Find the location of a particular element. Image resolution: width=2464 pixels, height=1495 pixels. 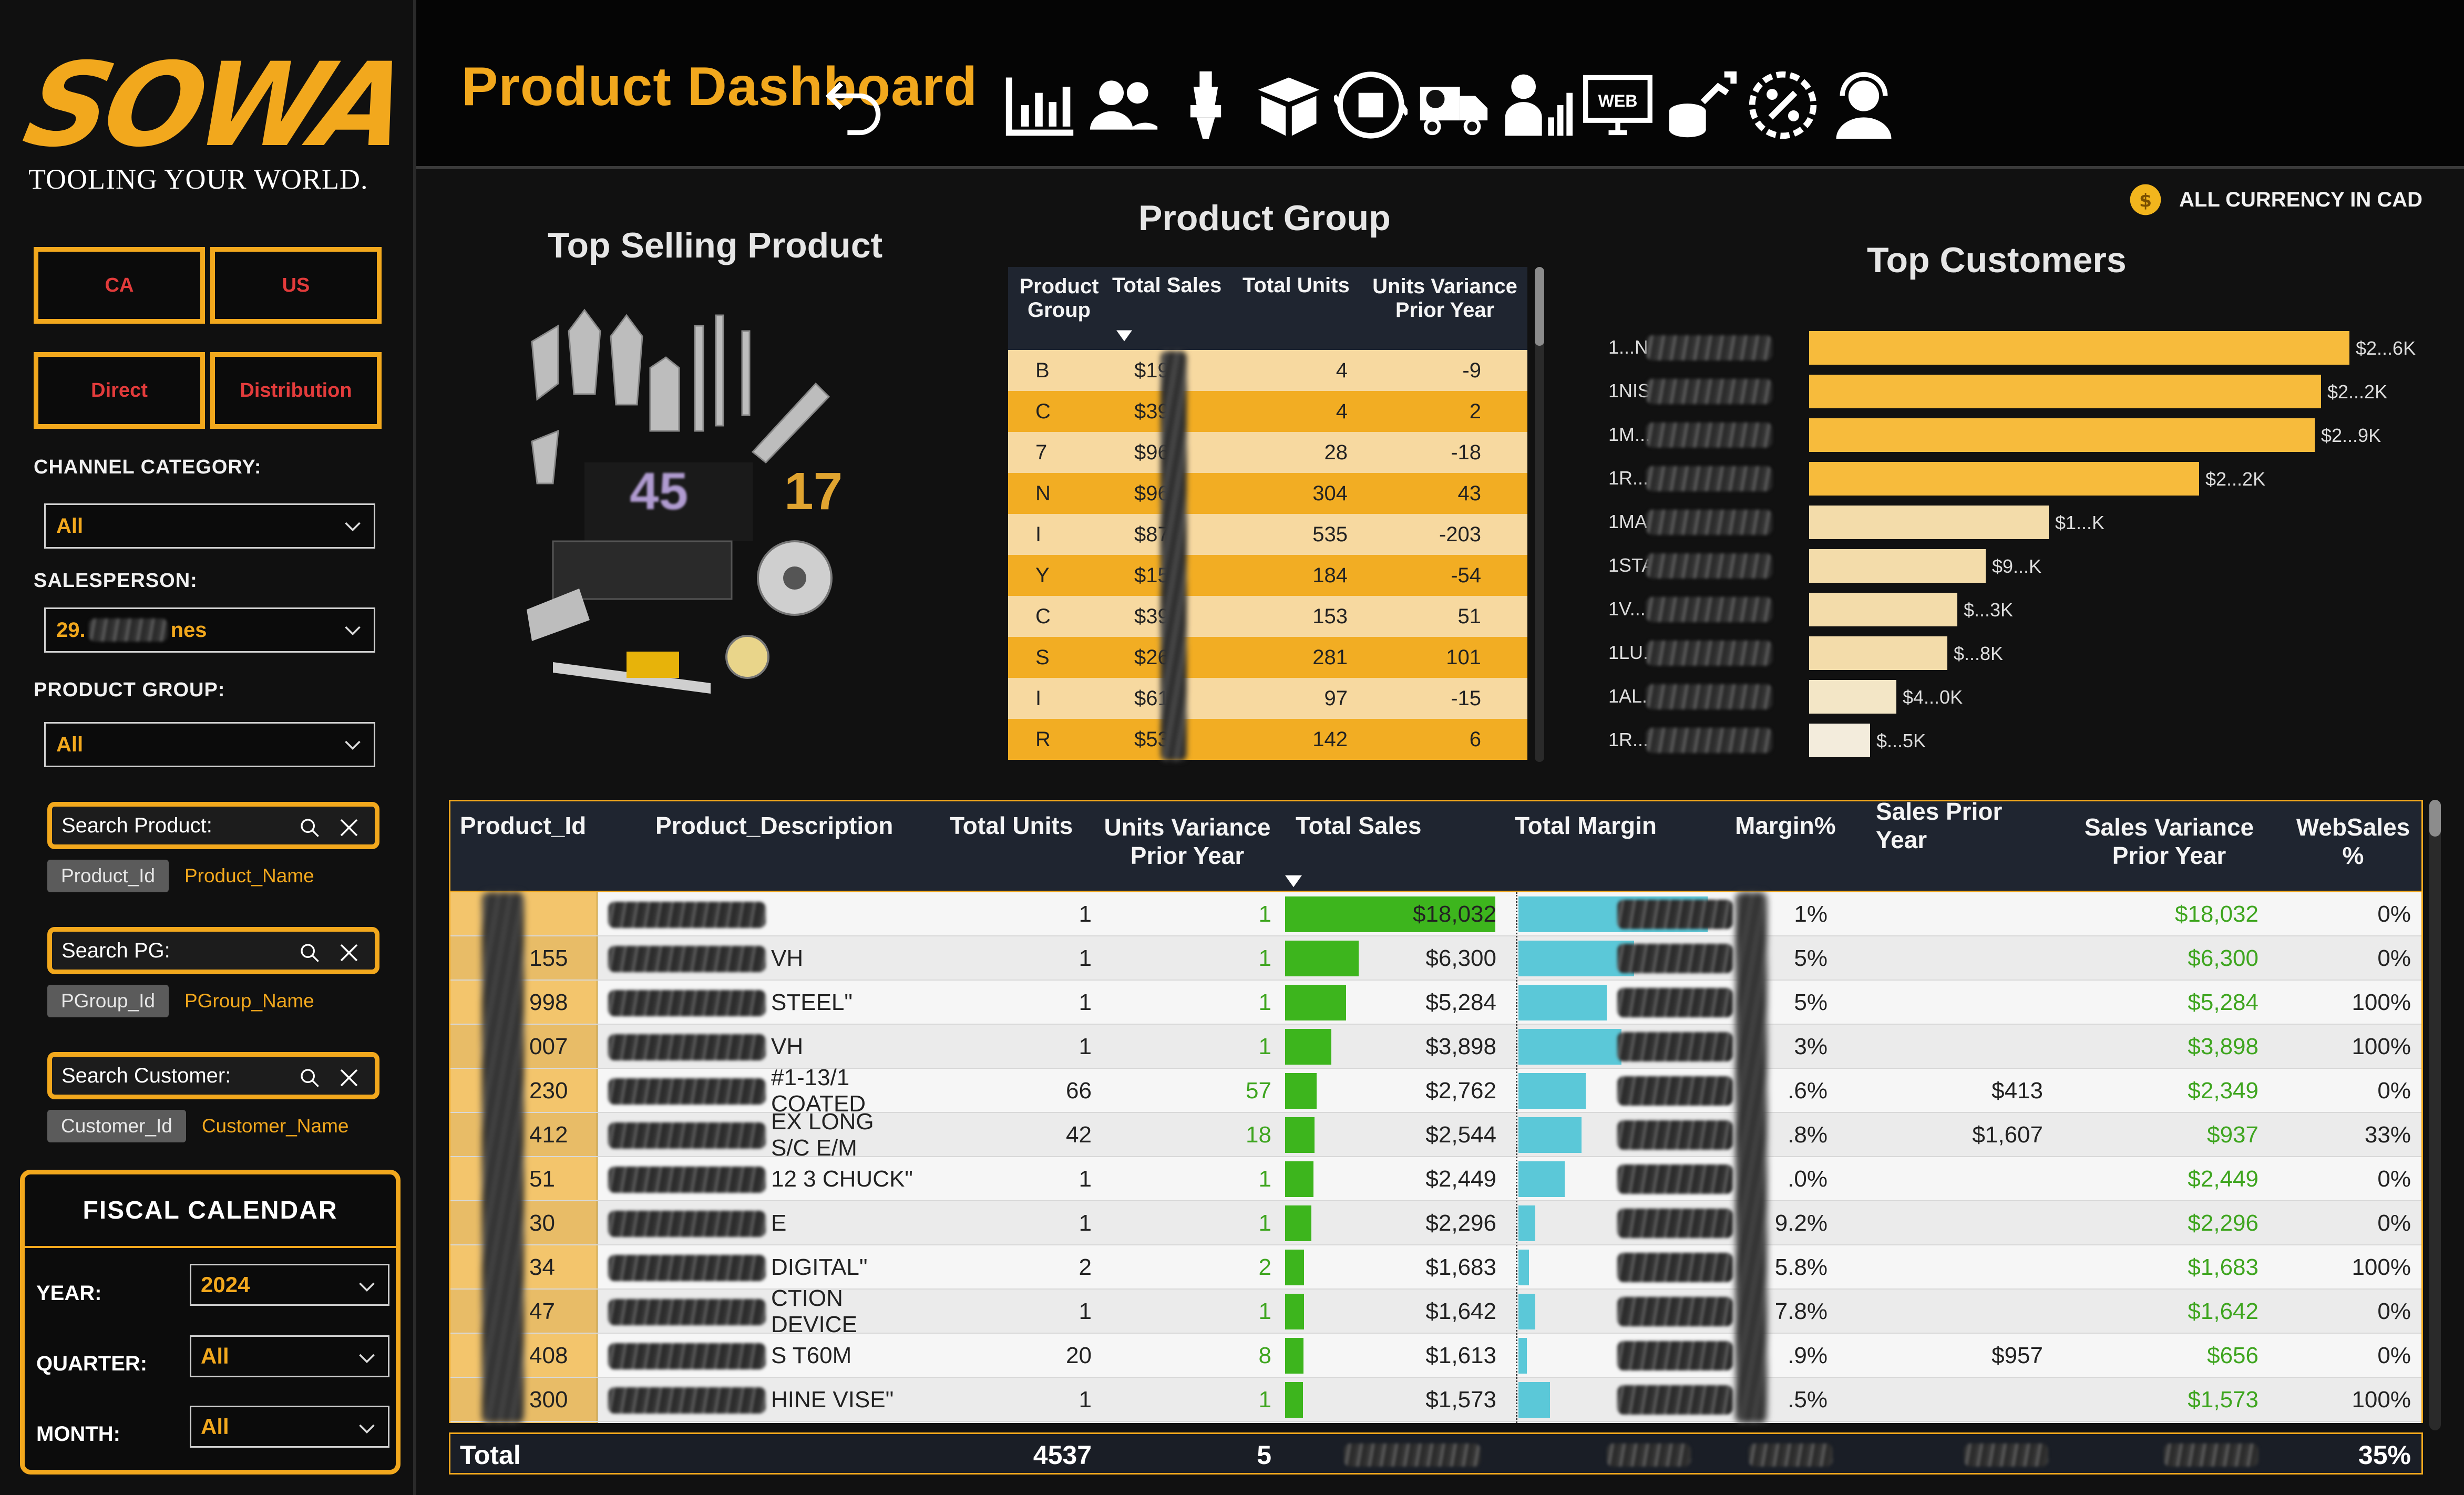

region-button-us: US is located at coordinates (296, 285).